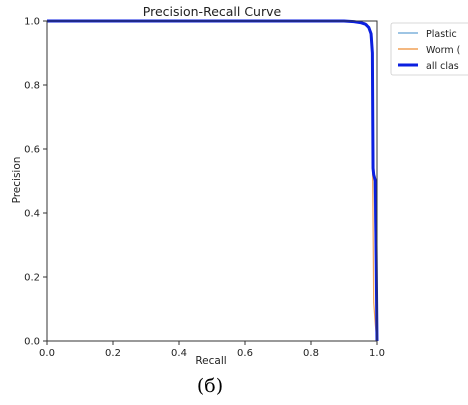  Describe the element at coordinates (212, 11) in the screenshot. I see `chart-title: Precision-Recall Curve` at that location.